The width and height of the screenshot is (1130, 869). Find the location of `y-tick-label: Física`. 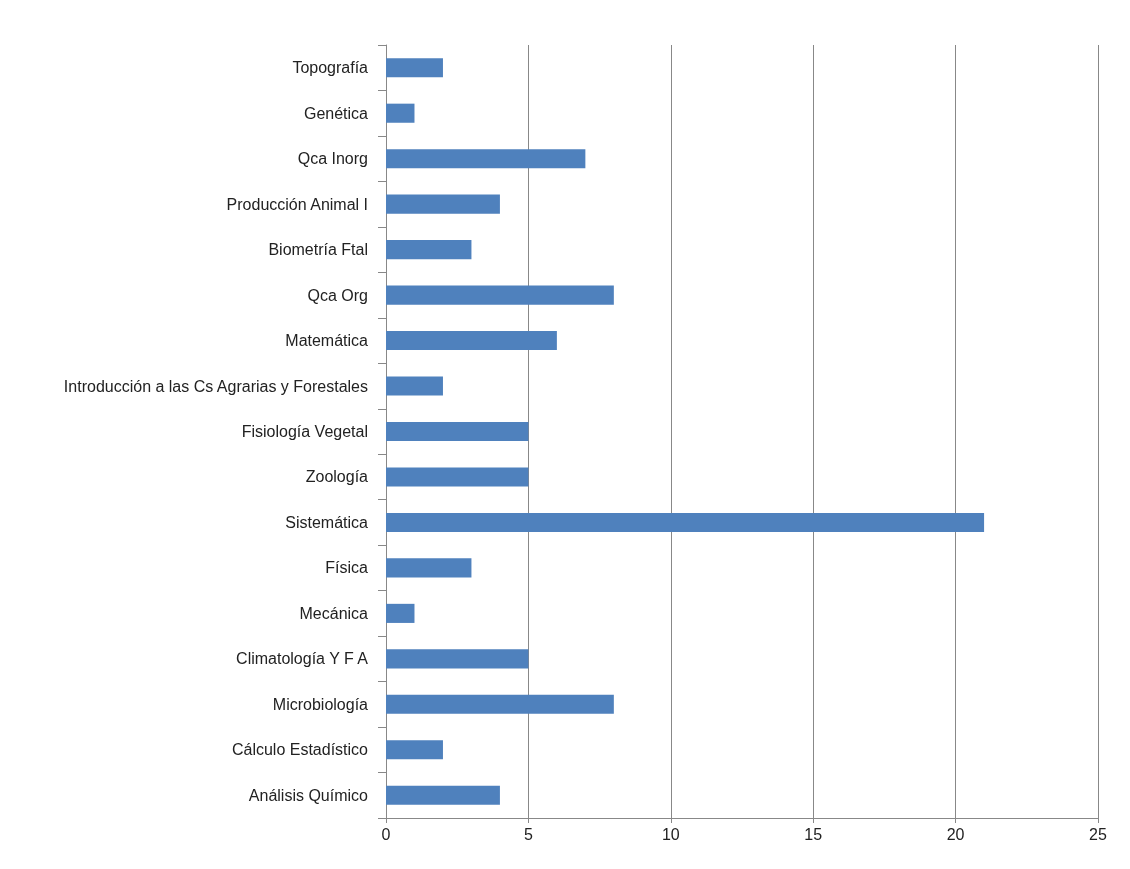

y-tick-label: Física is located at coordinates (347, 568).